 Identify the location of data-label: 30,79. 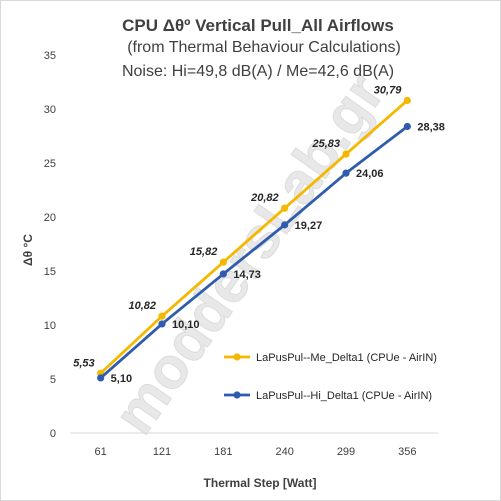
(388, 90).